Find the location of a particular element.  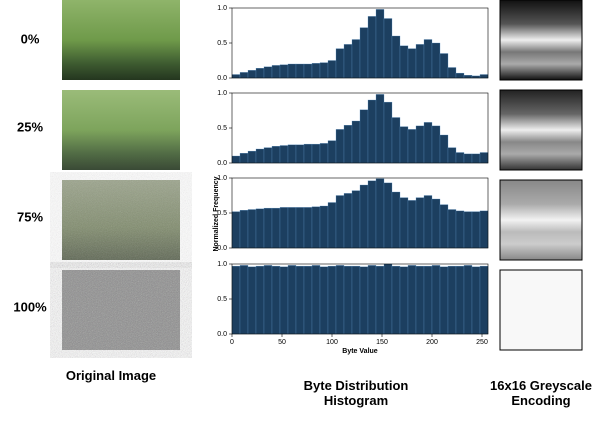

x-tick-label: 0 is located at coordinates (232, 342).